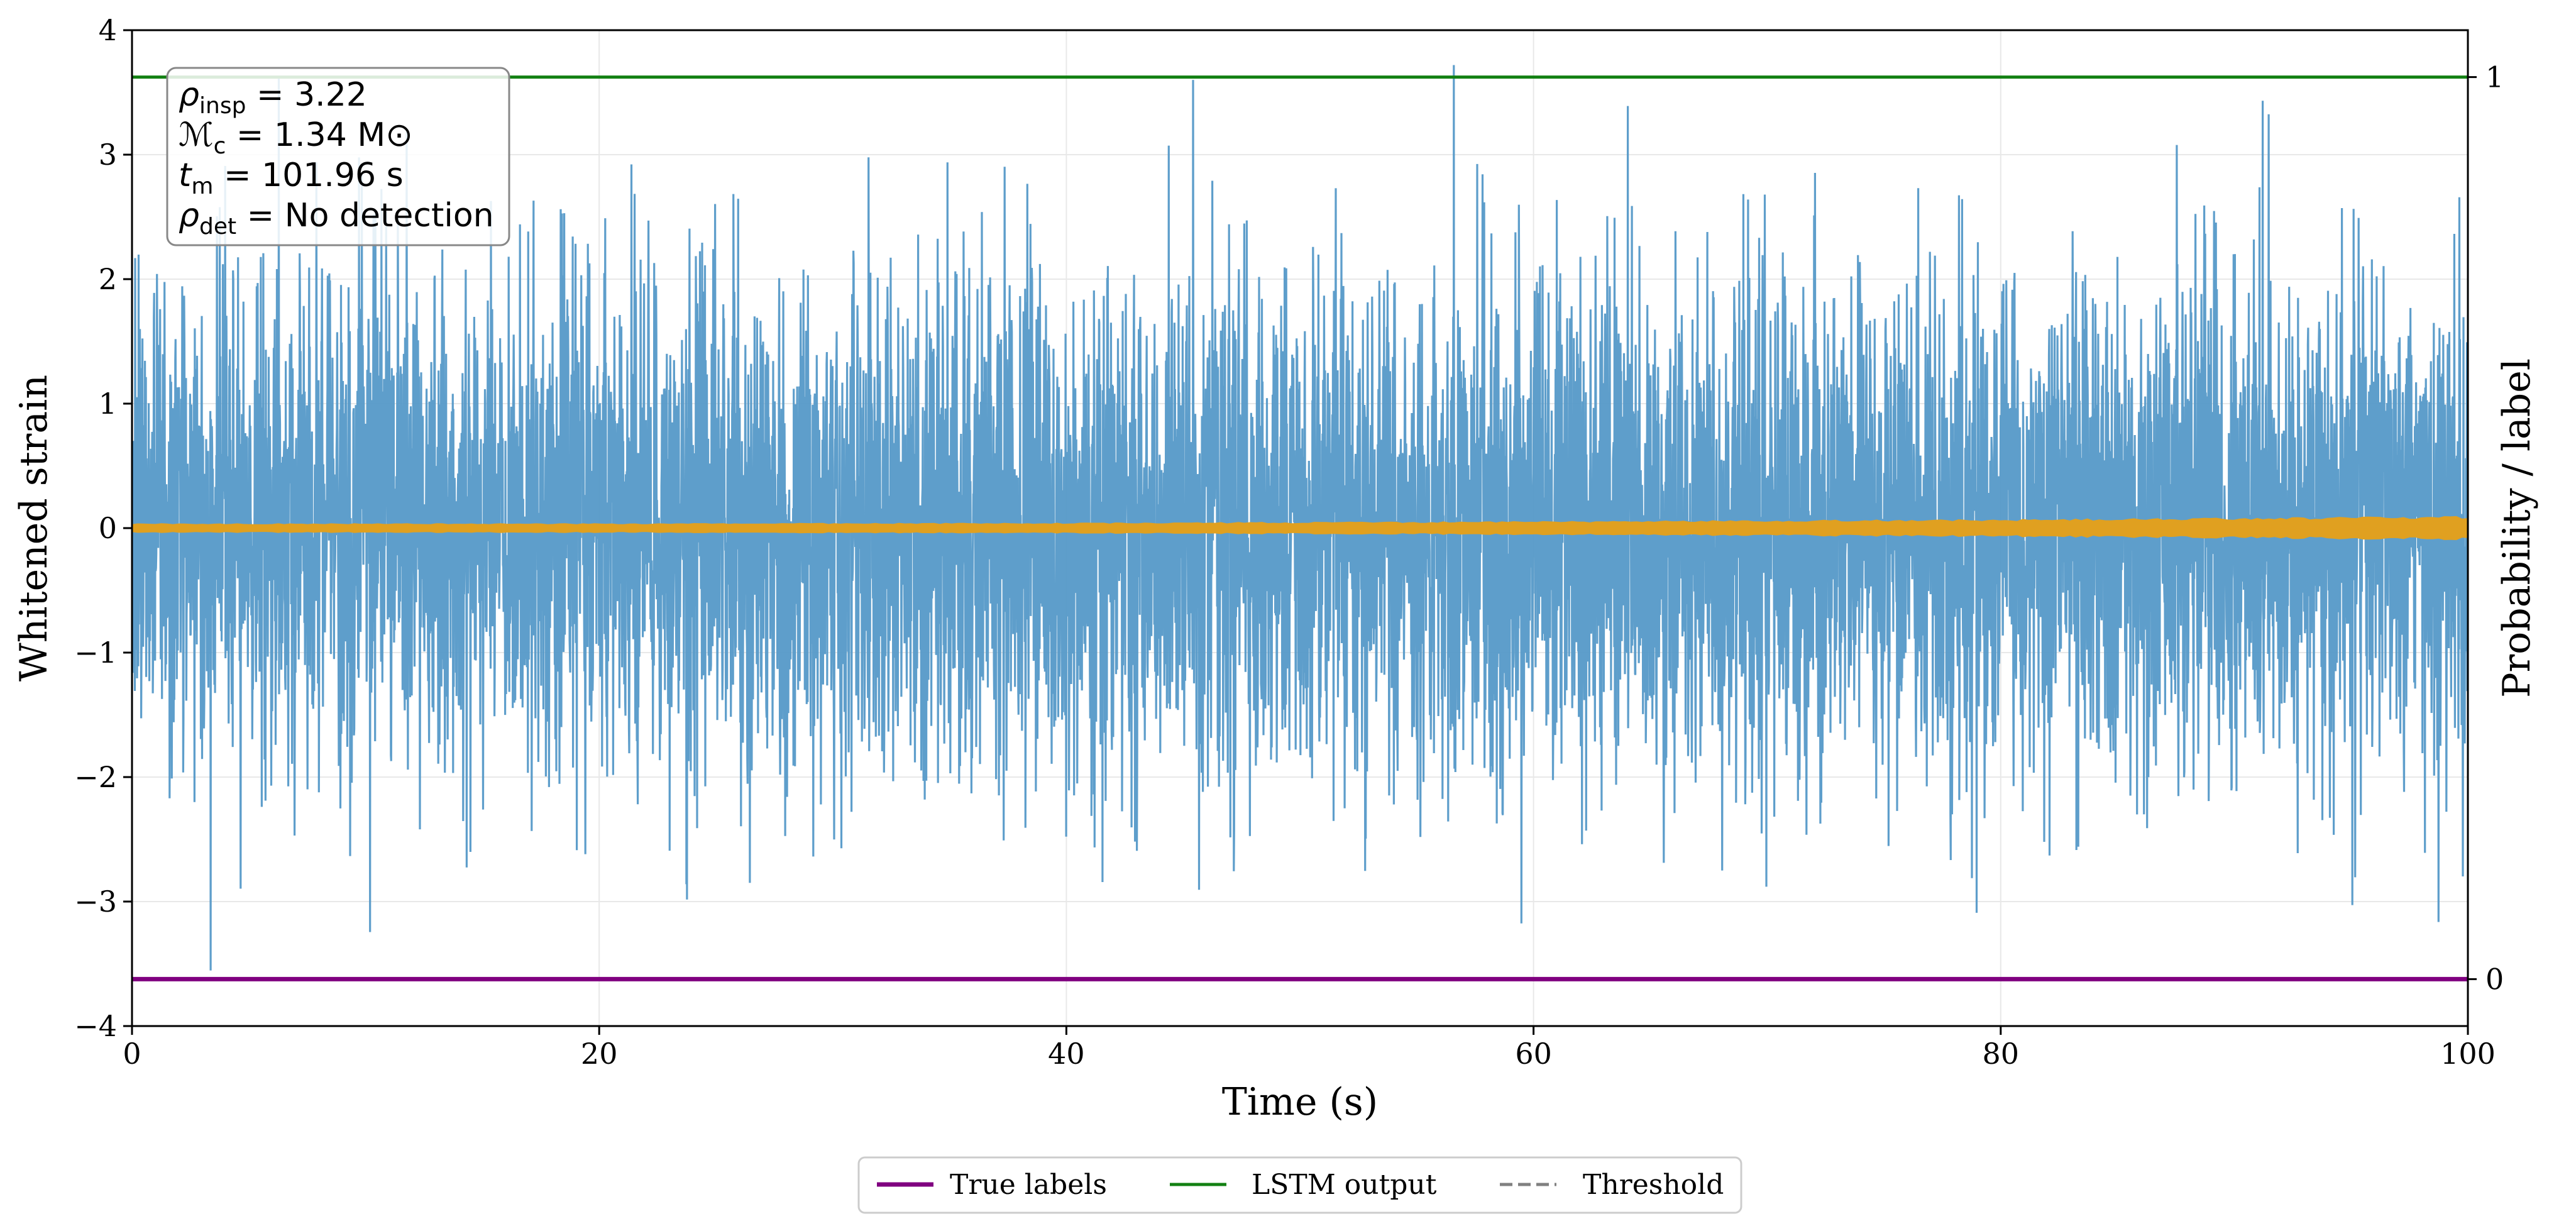 This screenshot has width=2576, height=1231. I want to click on y-tick-label: 1, so click(108, 404).